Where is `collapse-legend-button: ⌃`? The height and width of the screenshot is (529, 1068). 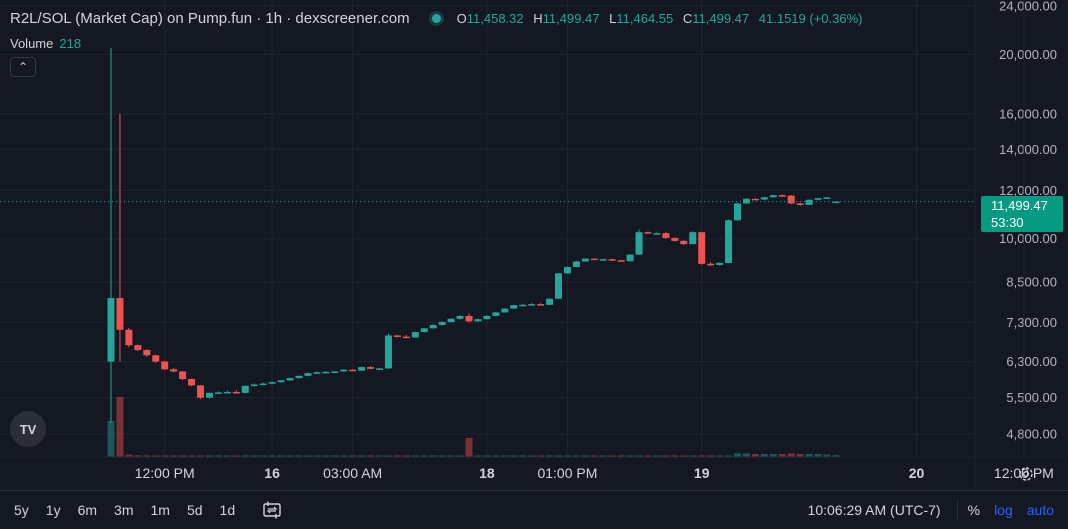 collapse-legend-button: ⌃ is located at coordinates (23, 67).